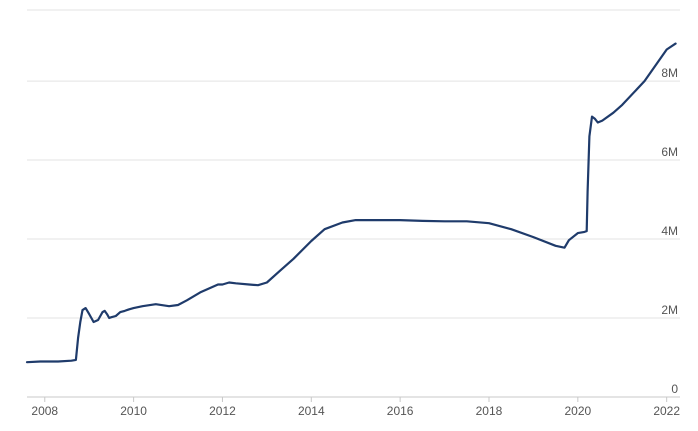 Image resolution: width=698 pixels, height=431 pixels. Describe the element at coordinates (311, 411) in the screenshot. I see `x-tick-label: 2014` at that location.